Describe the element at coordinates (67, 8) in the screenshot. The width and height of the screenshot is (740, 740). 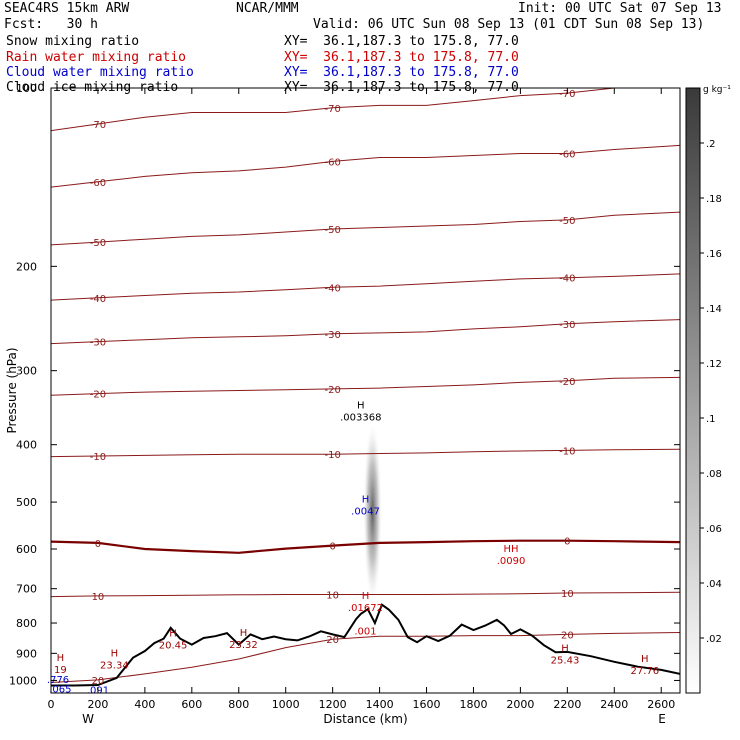
I see `model-title: SEAC4RS 15km ARW` at that location.